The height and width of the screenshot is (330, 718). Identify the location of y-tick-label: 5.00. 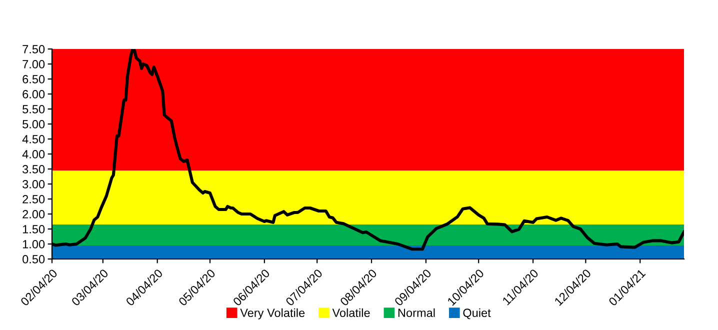
(33, 124).